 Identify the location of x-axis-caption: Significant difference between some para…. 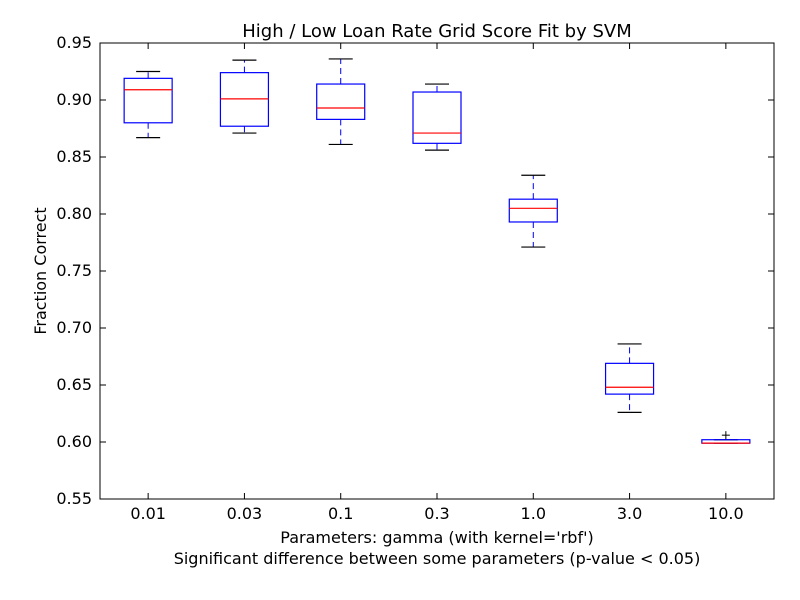
(437, 558).